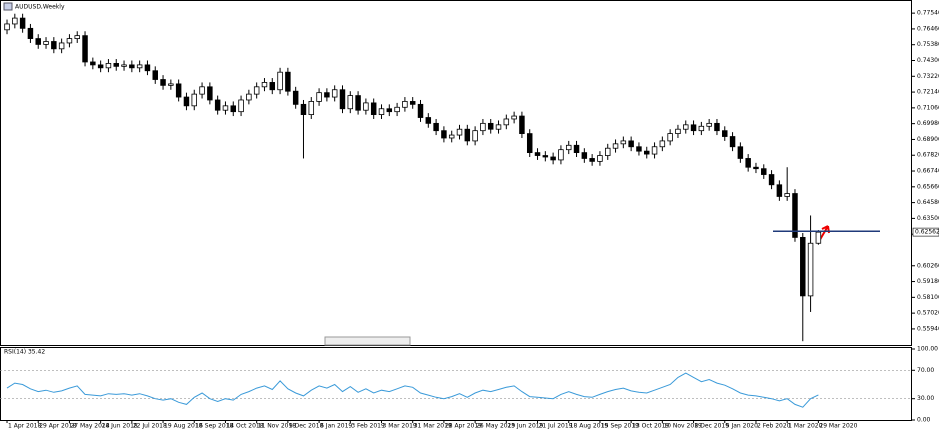  Describe the element at coordinates (277, 426) in the screenshot. I see `x-tick-label: 11 Nov 2018` at that location.